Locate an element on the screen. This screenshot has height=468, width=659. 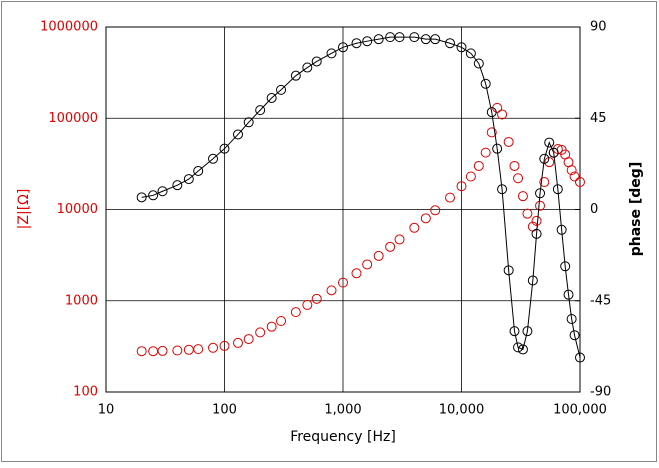
y-tick-label: 1000 is located at coordinates (81, 300).